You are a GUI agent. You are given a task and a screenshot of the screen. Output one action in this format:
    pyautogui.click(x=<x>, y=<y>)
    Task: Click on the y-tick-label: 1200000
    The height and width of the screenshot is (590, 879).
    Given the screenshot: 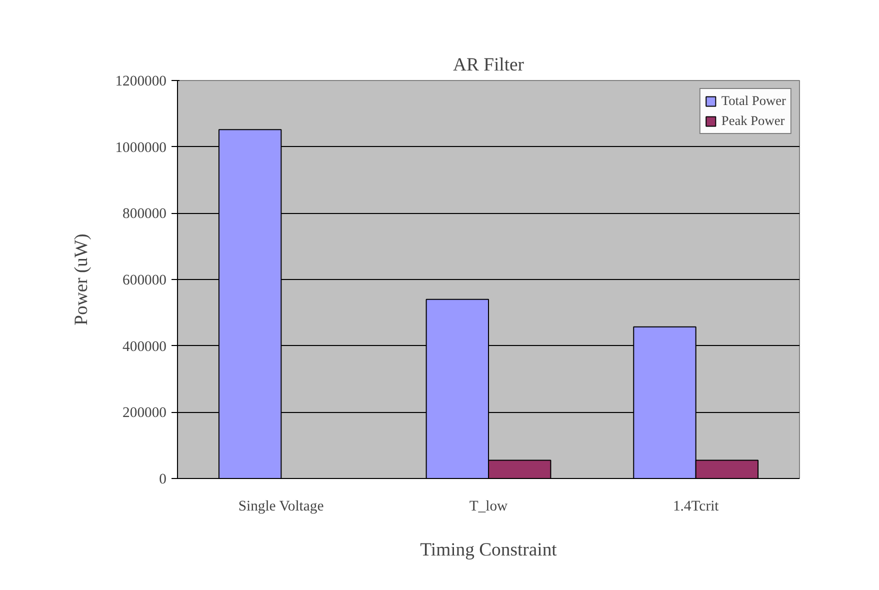 What is the action you would take?
    pyautogui.click(x=140, y=82)
    